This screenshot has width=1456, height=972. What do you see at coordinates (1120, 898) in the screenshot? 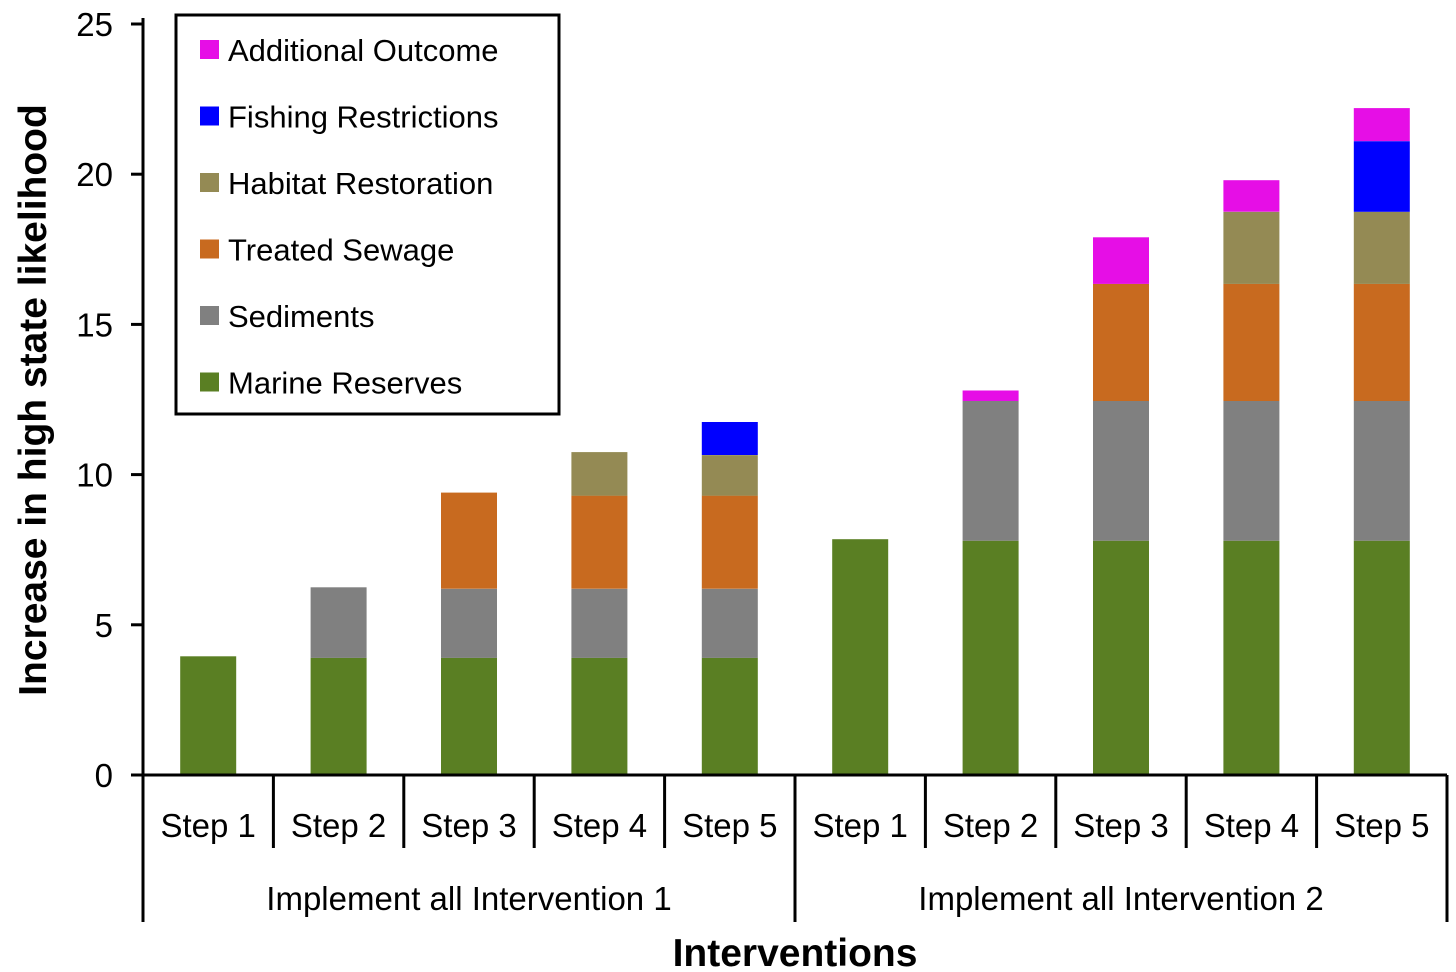
I see `x-group-label: Implement all Intervention 2` at bounding box center [1120, 898].